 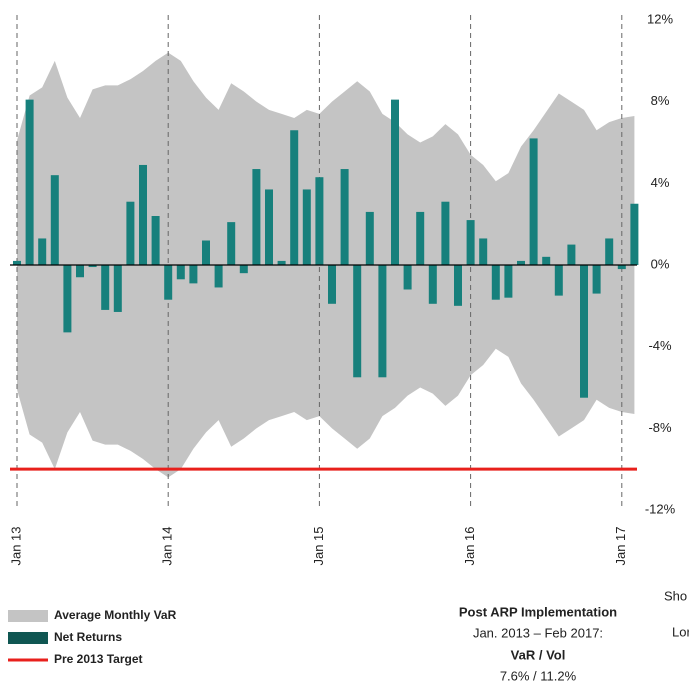 I want to click on legend-label: Average Monthly VaR, so click(x=115, y=615).